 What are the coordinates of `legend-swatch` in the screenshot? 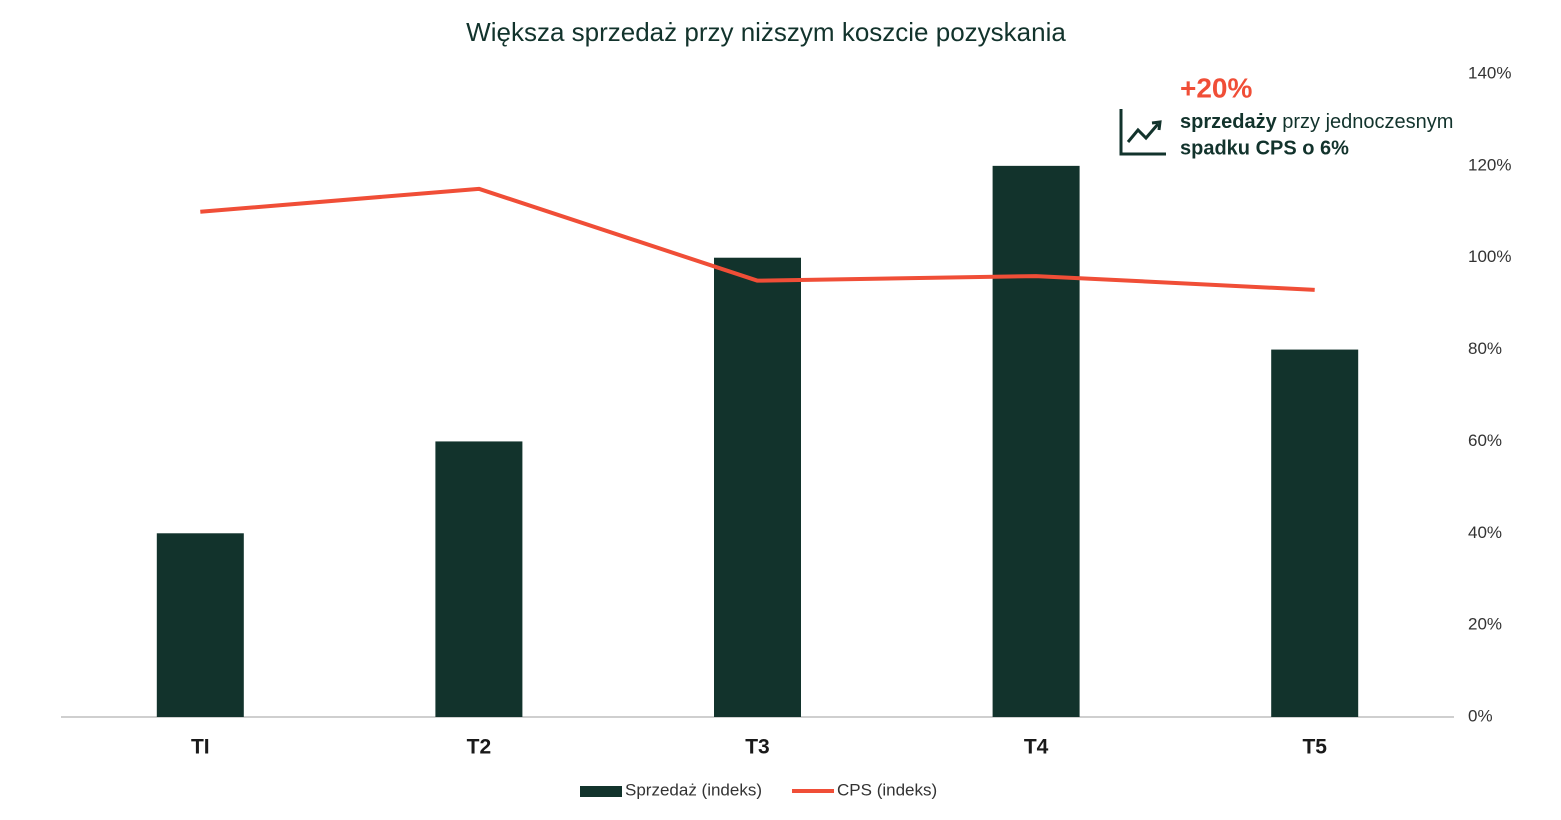 It's located at (601, 791).